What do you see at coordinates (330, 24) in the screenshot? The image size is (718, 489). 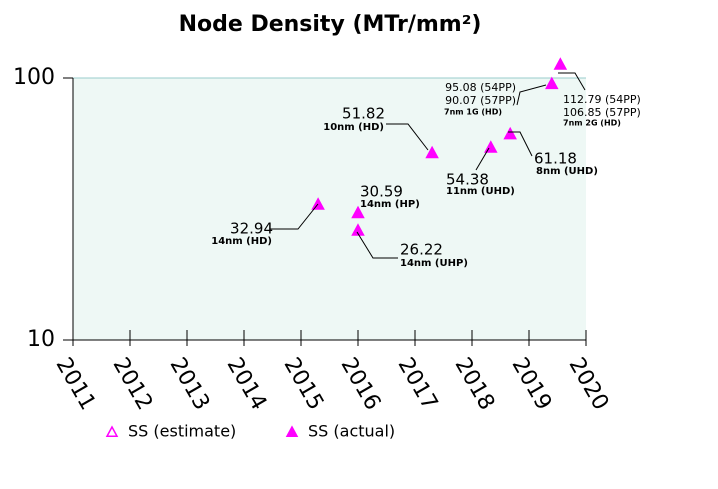 I see `chart-title: Node Density (MTr/mm²)` at bounding box center [330, 24].